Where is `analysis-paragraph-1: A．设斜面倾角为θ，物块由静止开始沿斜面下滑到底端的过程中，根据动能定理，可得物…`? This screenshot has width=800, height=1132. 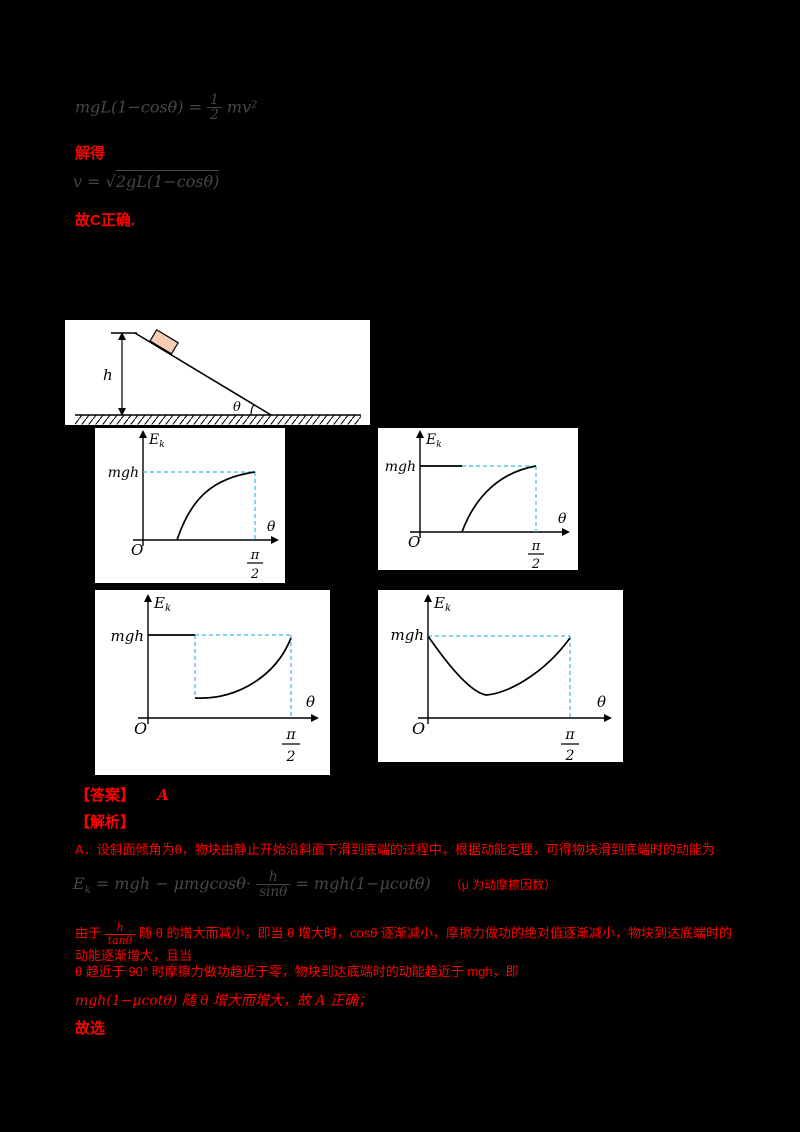 analysis-paragraph-1: A．设斜面倾角为θ，物块由静止开始沿斜面下滑到底端的过程中，根据动能定理，可得物… is located at coordinates (395, 849).